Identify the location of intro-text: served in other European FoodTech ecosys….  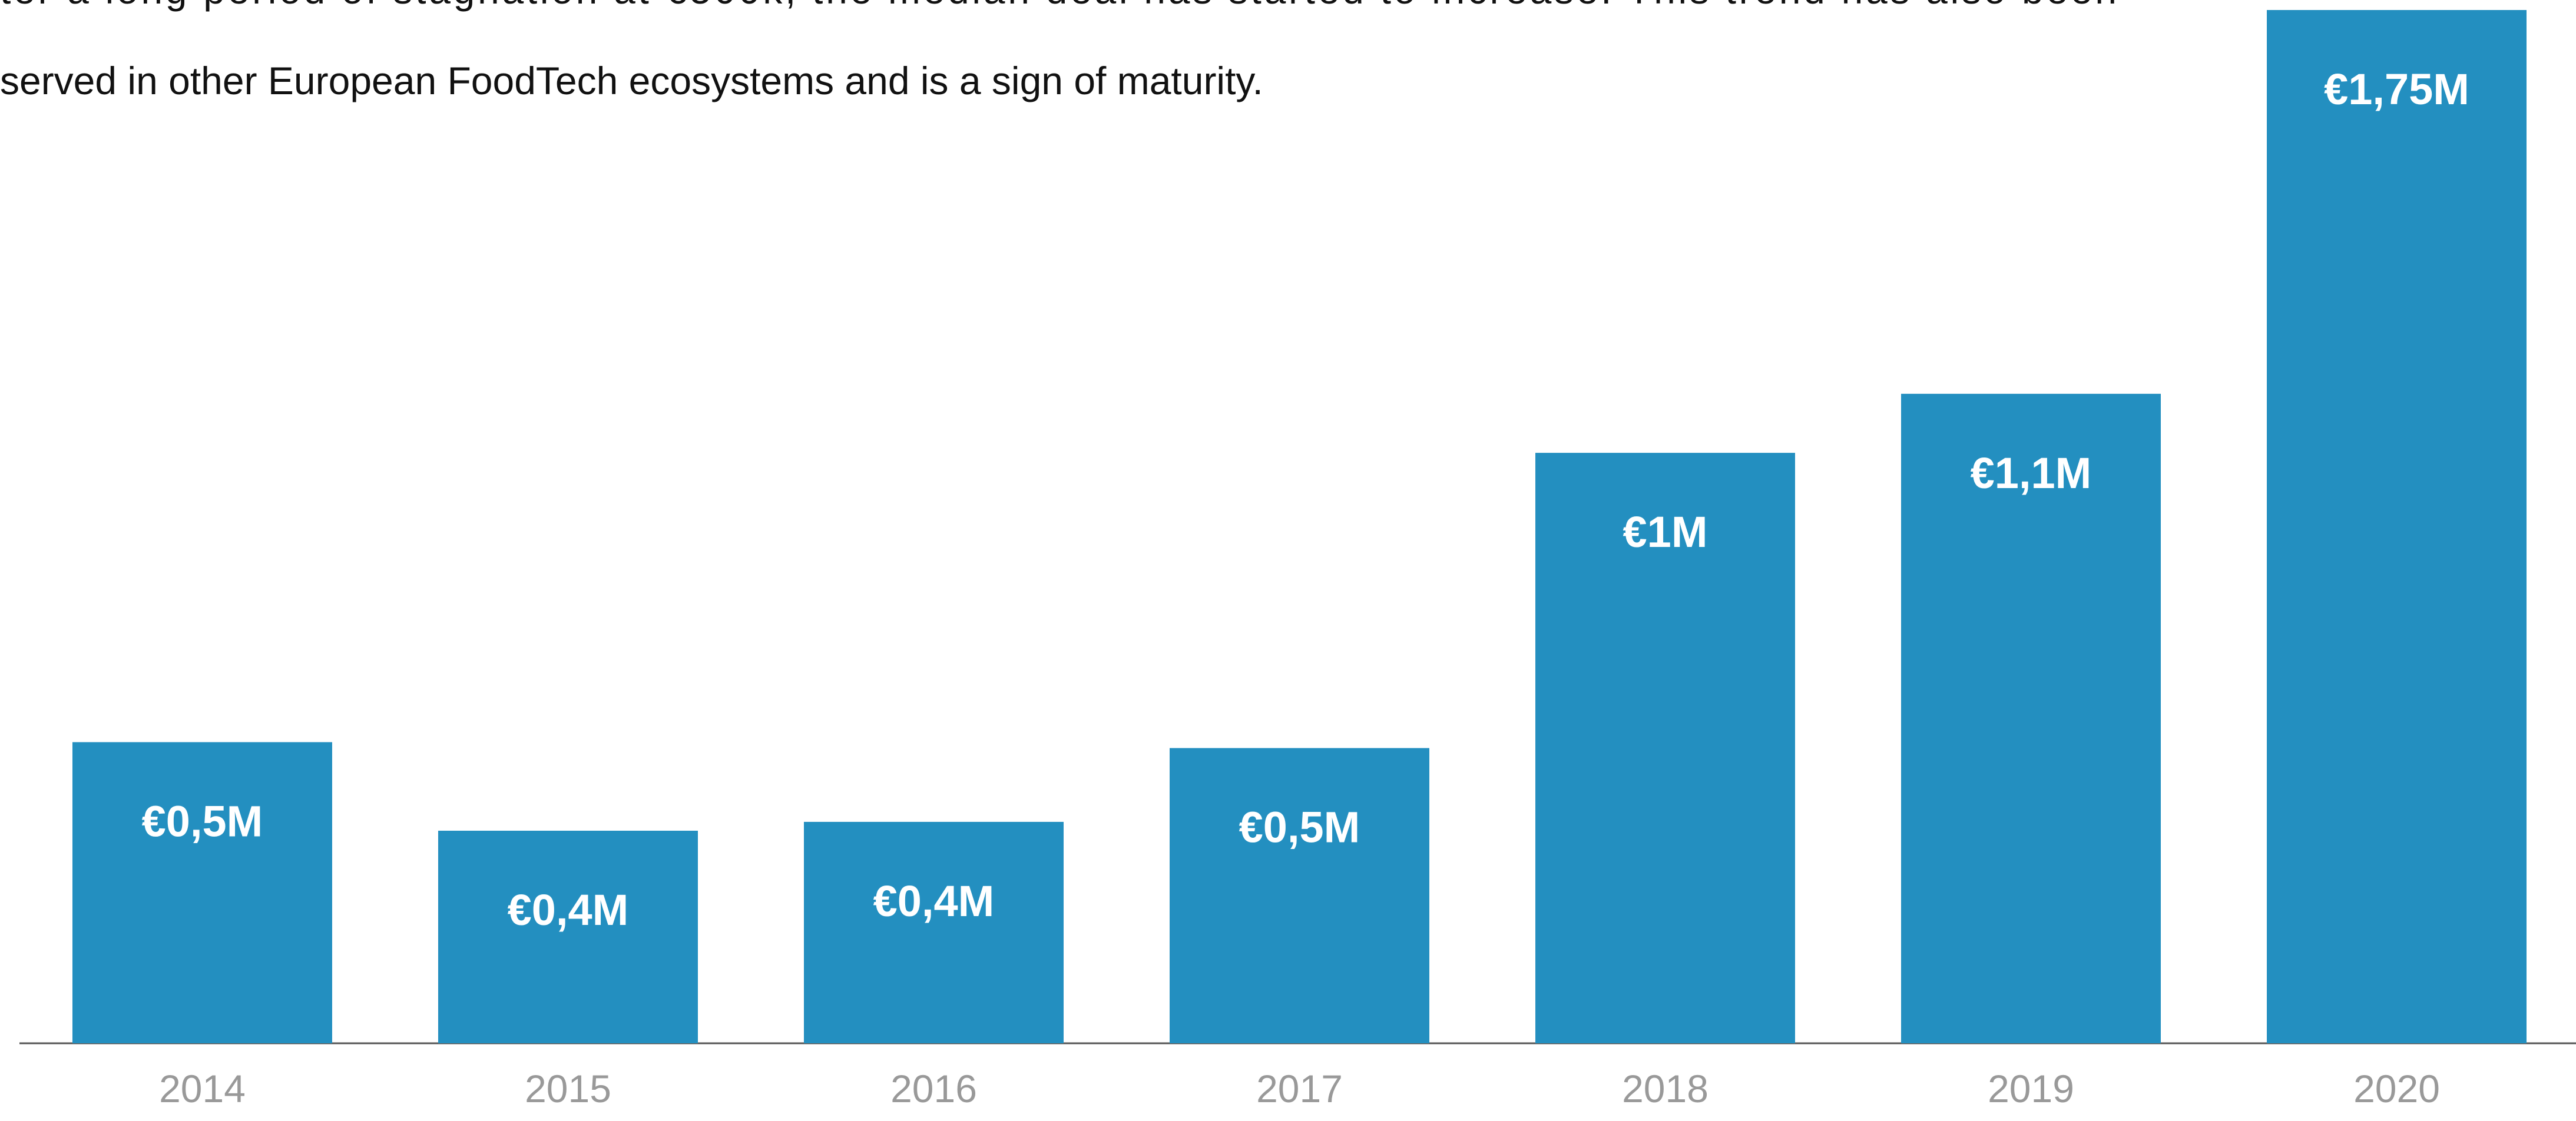
(631, 80).